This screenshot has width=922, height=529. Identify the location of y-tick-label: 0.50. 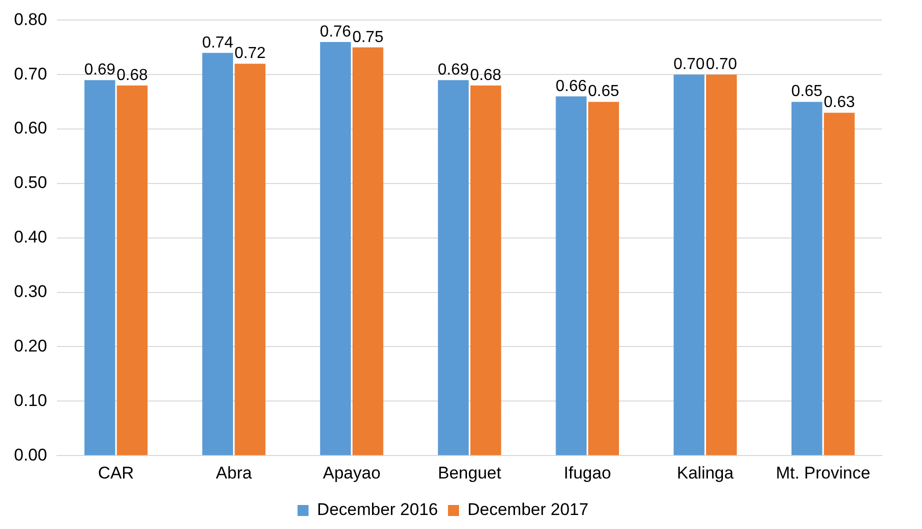
(31, 182).